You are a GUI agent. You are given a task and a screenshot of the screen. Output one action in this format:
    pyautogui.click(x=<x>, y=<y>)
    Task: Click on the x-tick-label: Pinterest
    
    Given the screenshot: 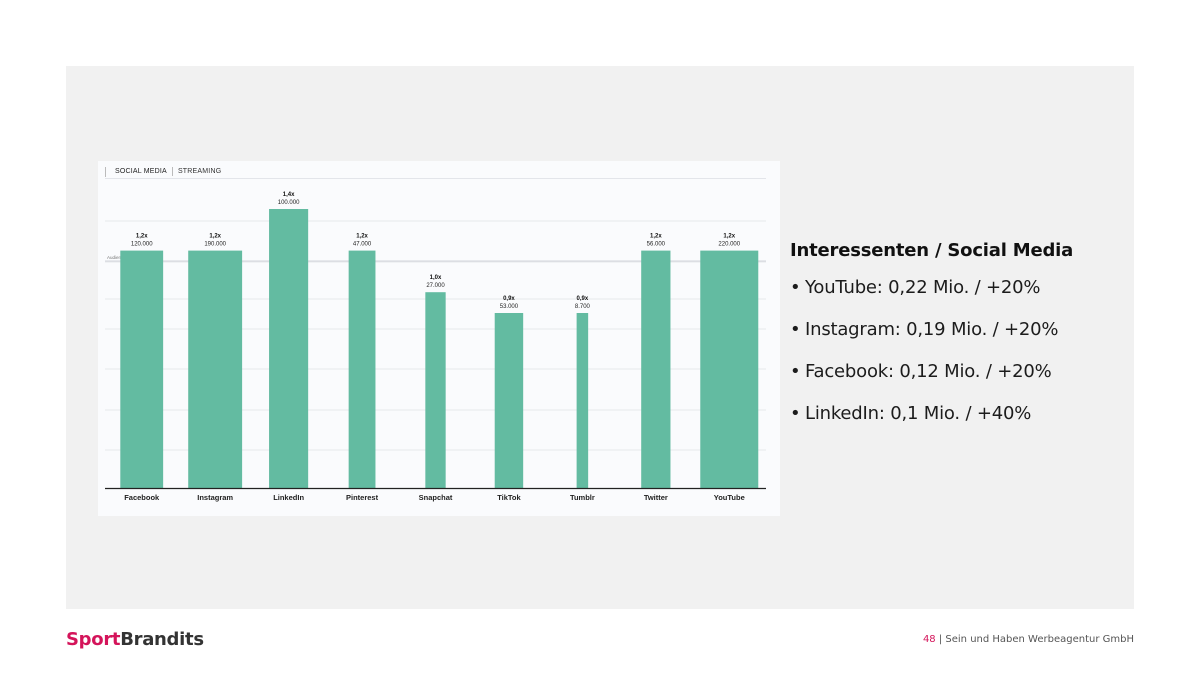 What is the action you would take?
    pyautogui.click(x=362, y=497)
    